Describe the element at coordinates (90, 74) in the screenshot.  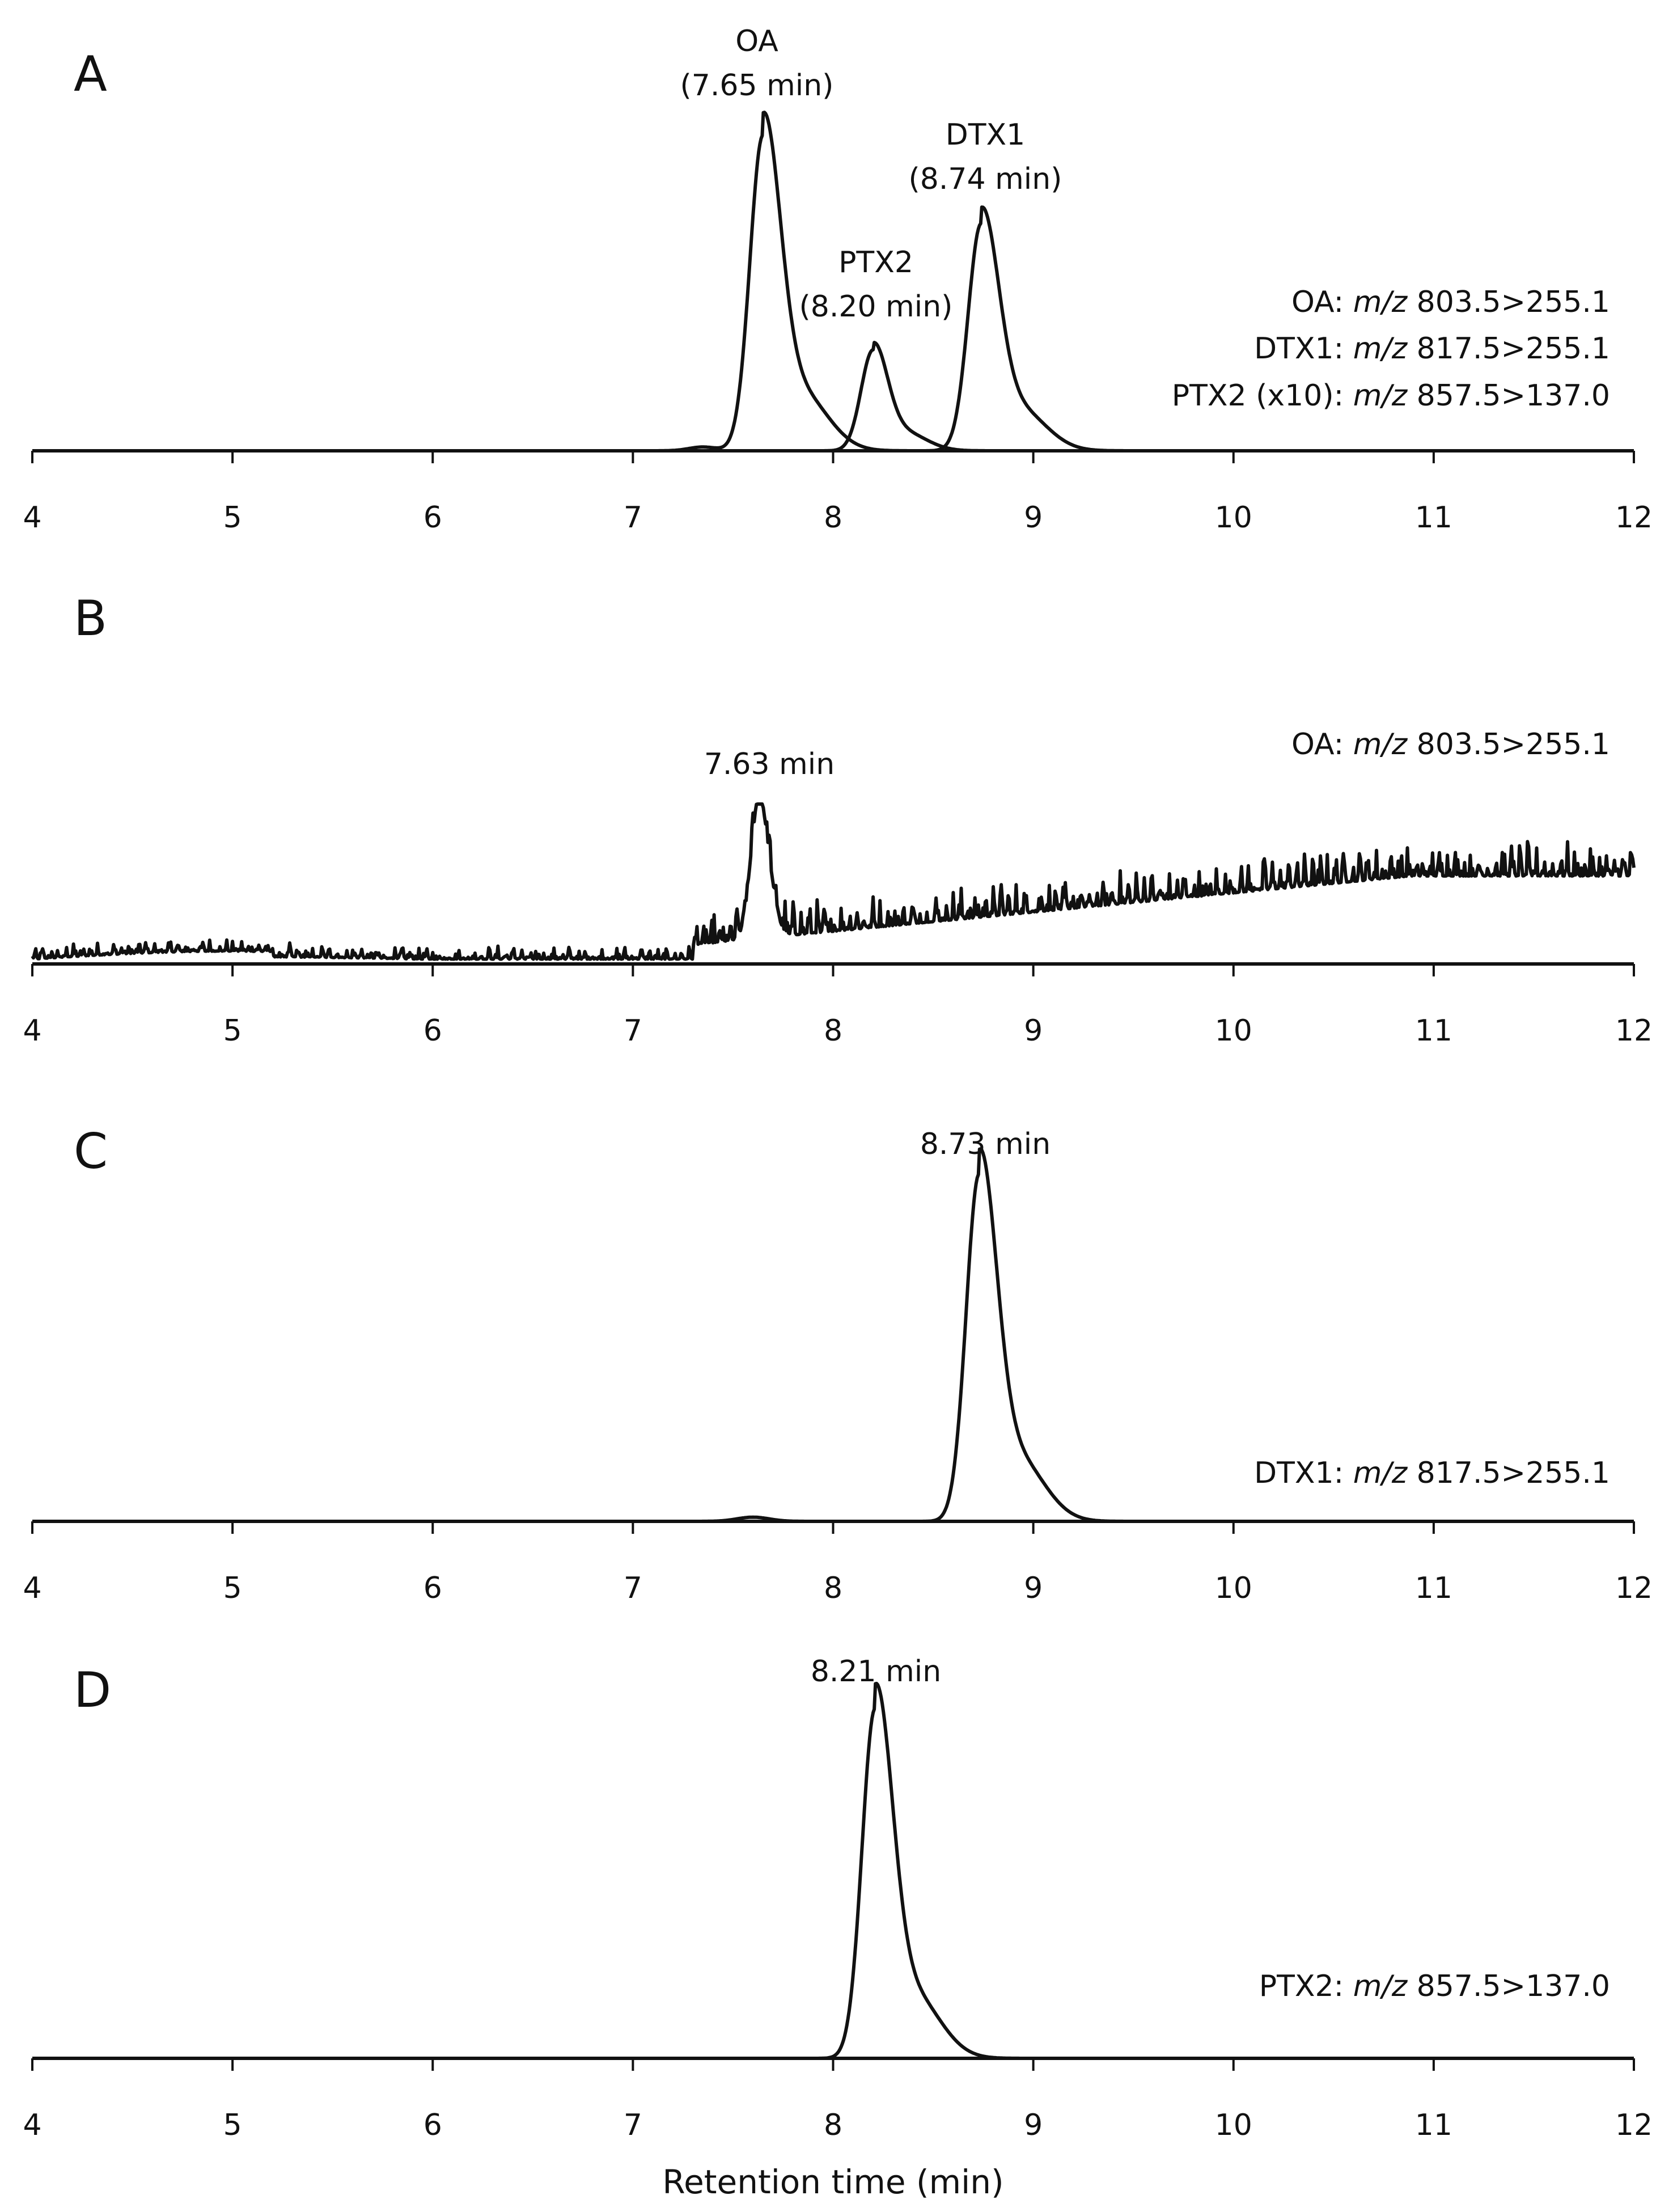
I see `panel-a-letter: A` at that location.